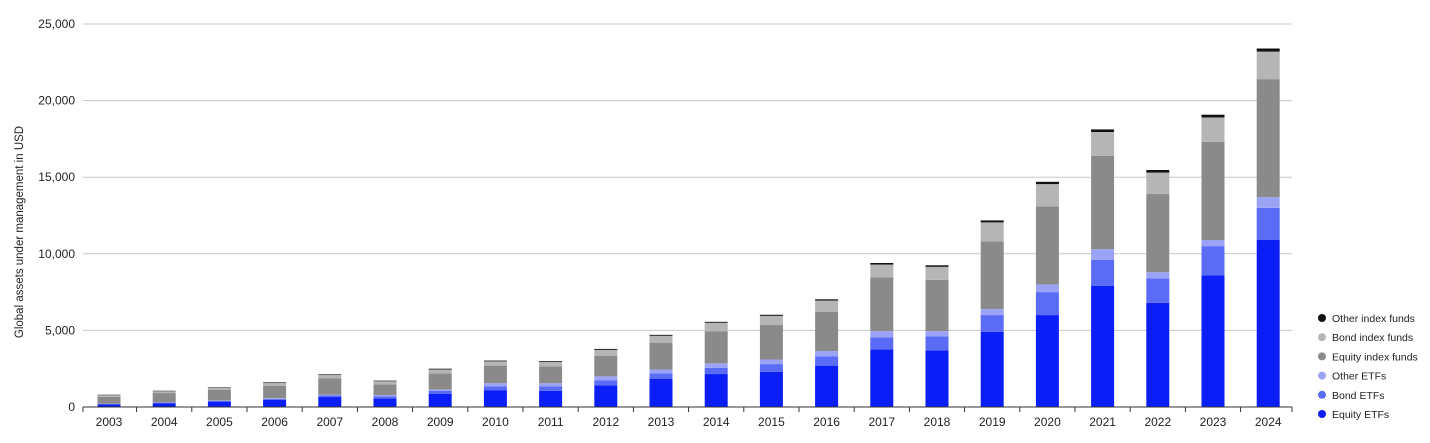 This screenshot has width=1430, height=443. What do you see at coordinates (1375, 357) in the screenshot?
I see `legend-label: Equity index funds` at bounding box center [1375, 357].